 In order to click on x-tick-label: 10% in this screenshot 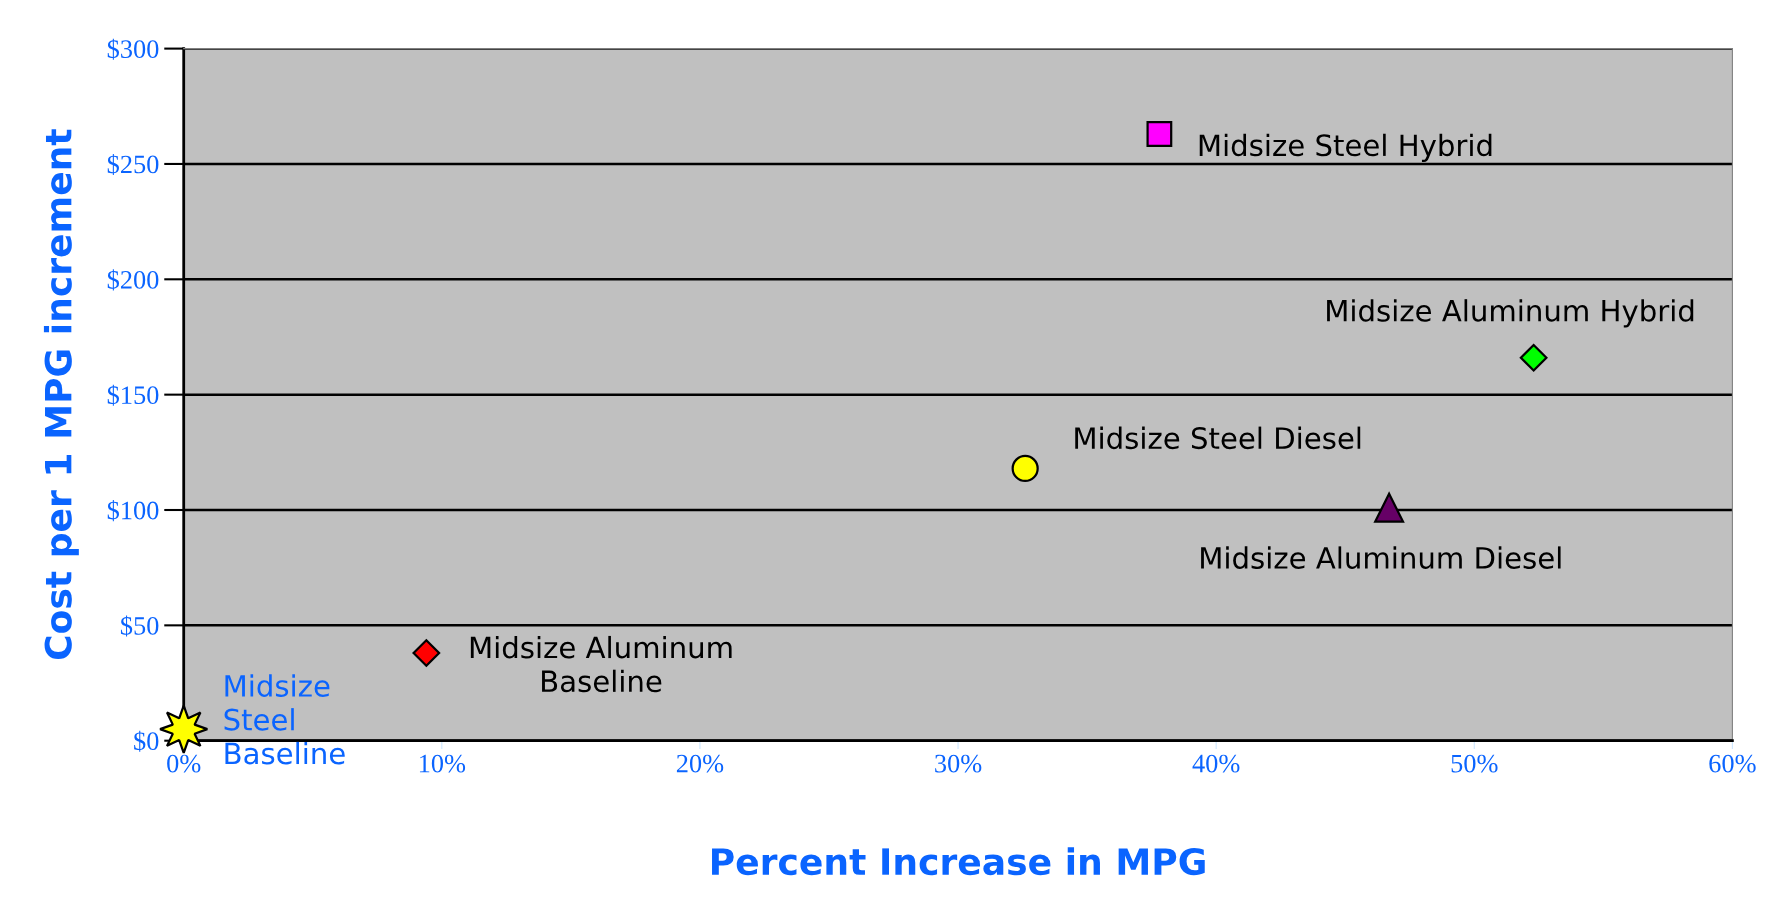, I will do `click(442, 763)`.